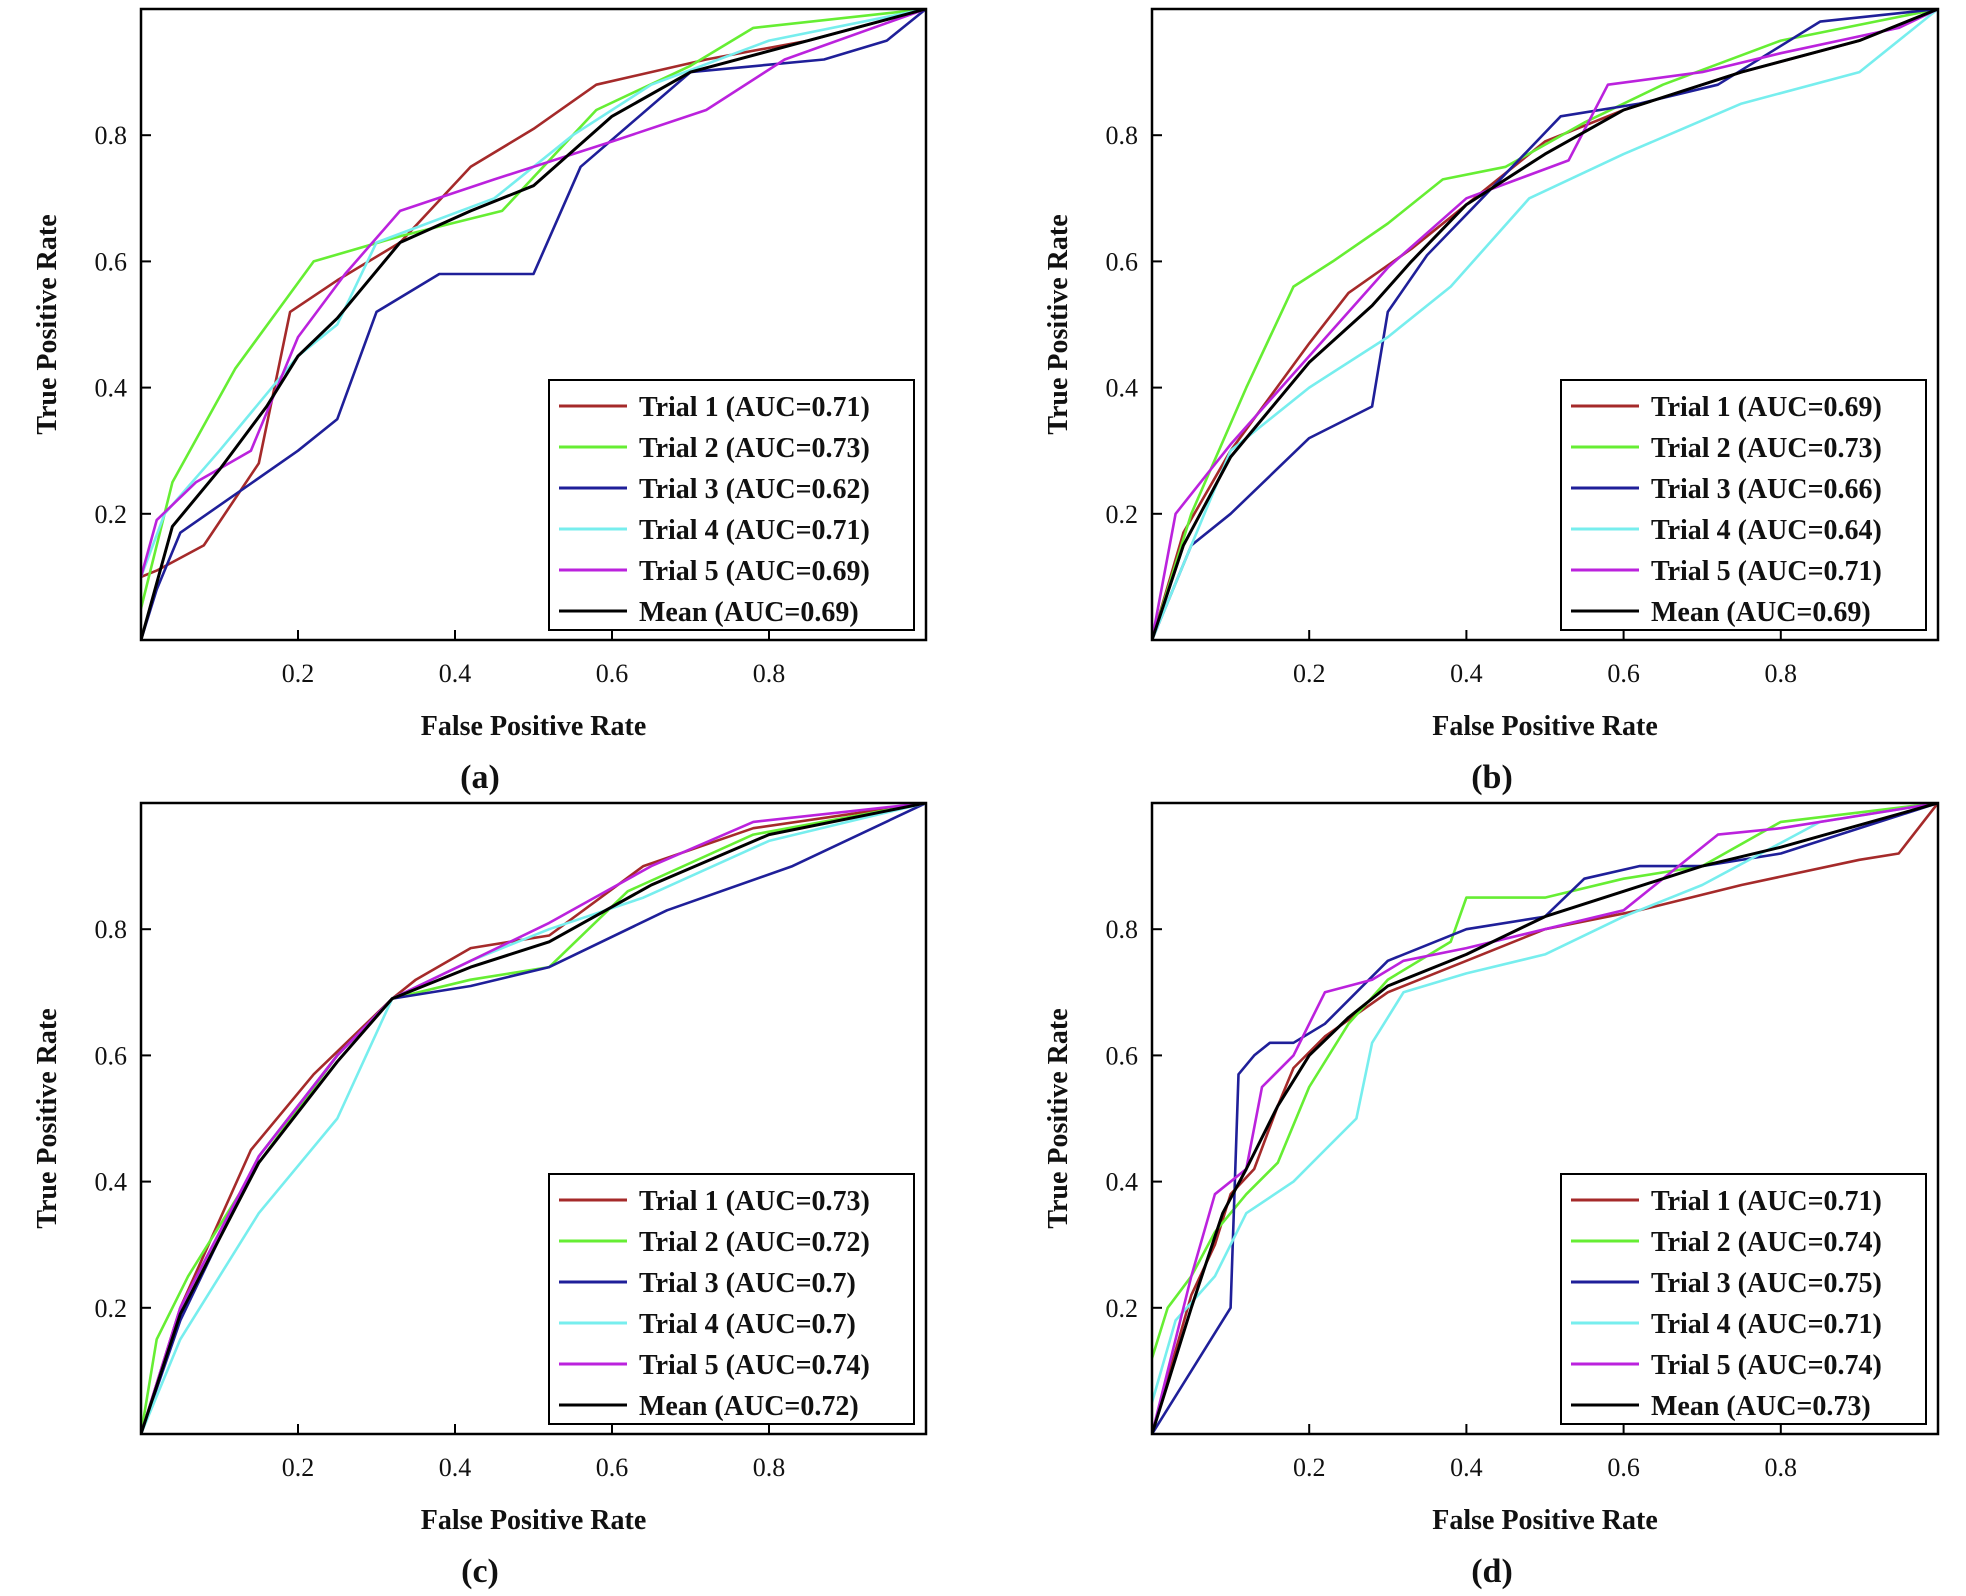 Image resolution: width=1966 pixels, height=1596 pixels. I want to click on panel-label: (a), so click(480, 777).